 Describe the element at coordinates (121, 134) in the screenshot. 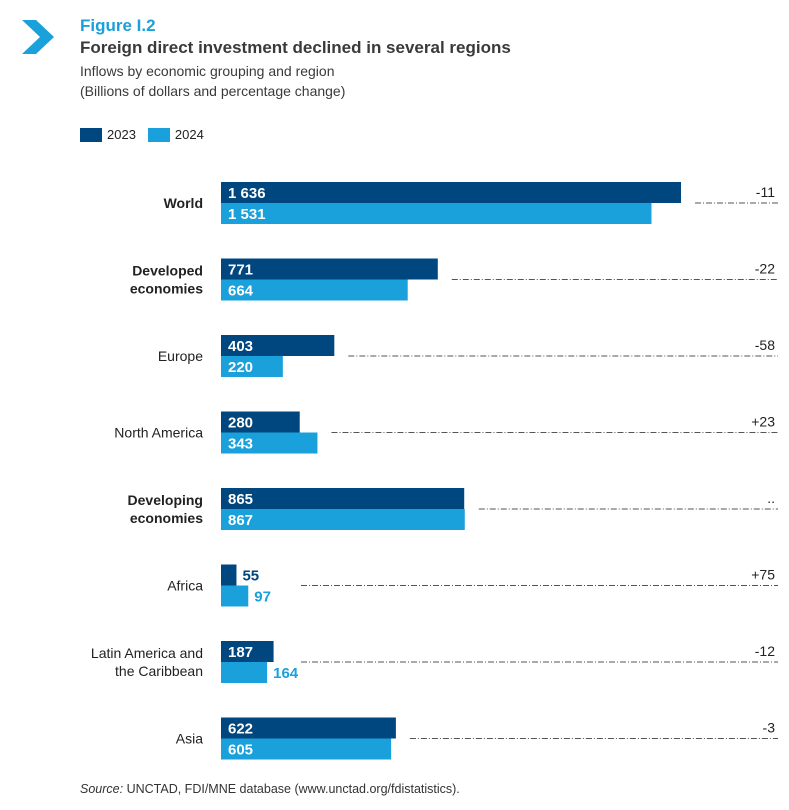

I see `legend-label-2023: 2023` at that location.